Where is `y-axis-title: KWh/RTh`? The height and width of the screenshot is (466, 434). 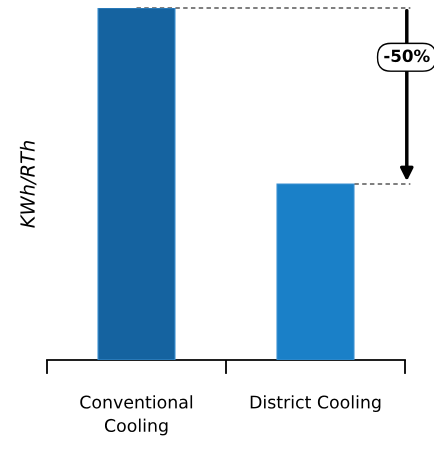
y-axis-title: KWh/RTh is located at coordinates (28, 184).